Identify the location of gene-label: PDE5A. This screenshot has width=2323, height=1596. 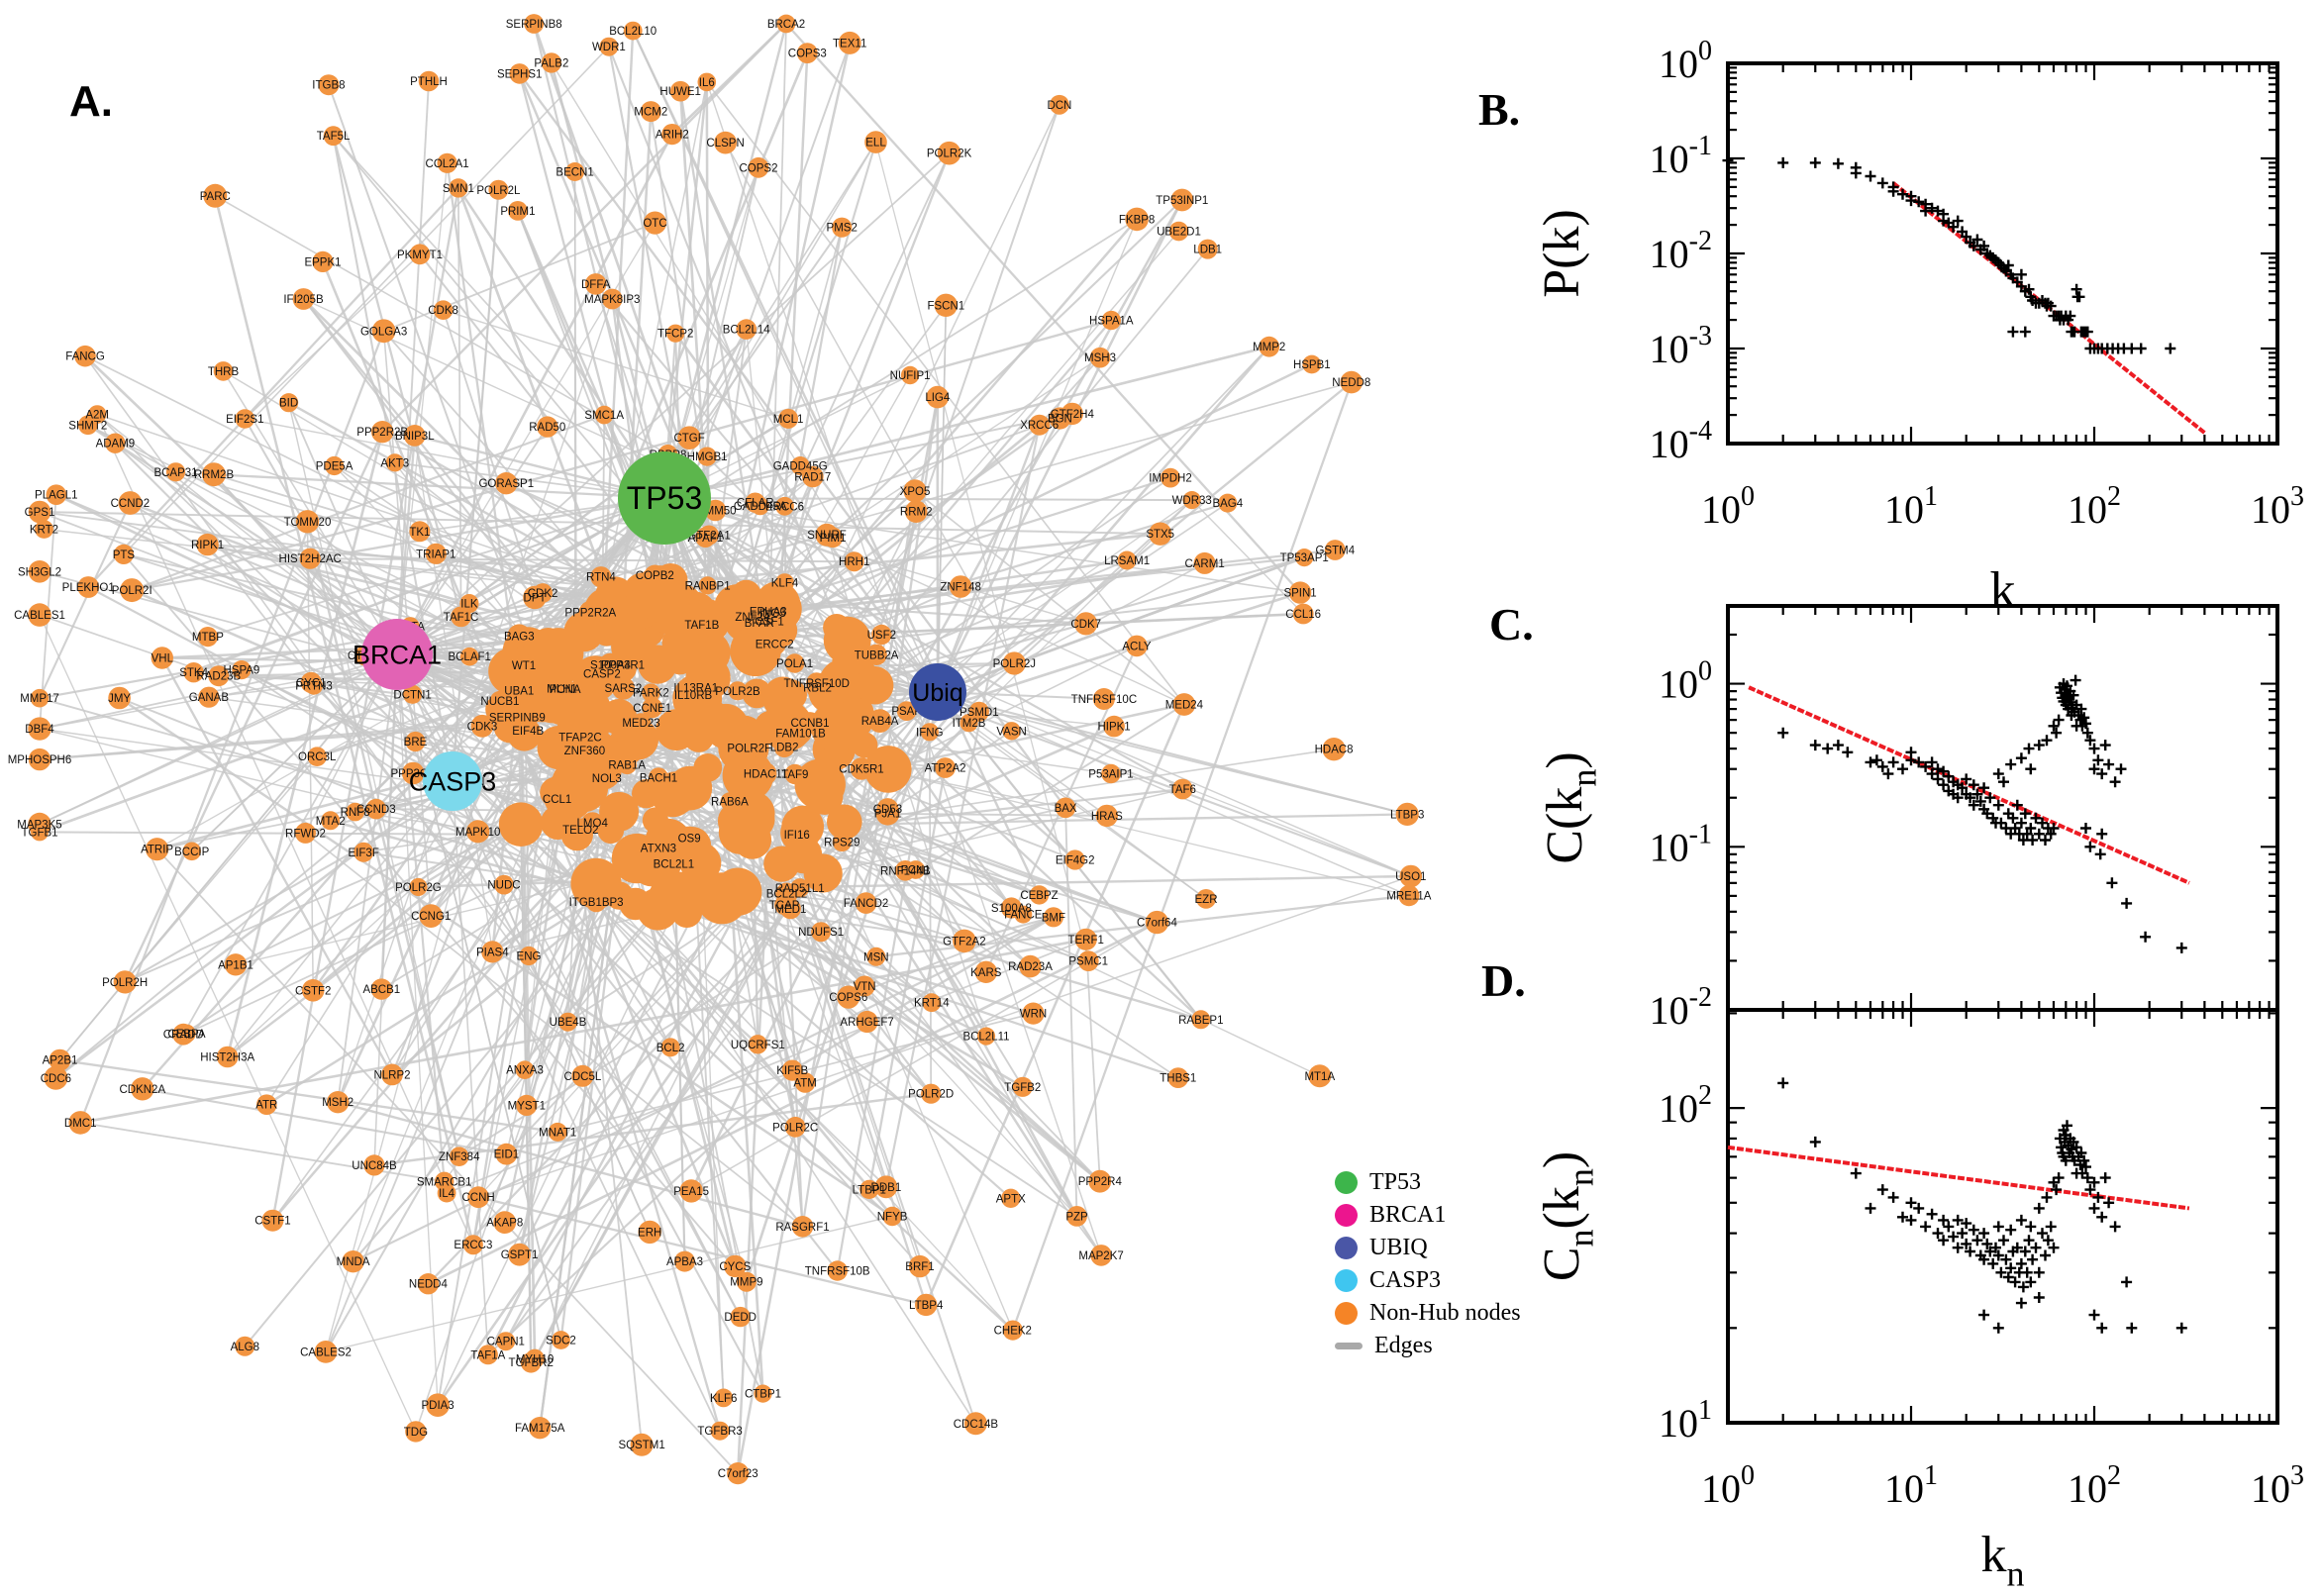
(335, 467).